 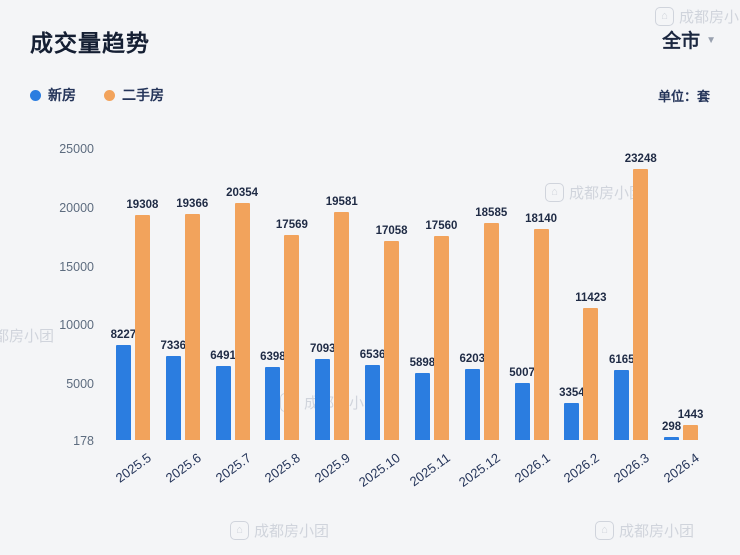 I want to click on bar-new-home-2025.5, so click(x=123, y=392).